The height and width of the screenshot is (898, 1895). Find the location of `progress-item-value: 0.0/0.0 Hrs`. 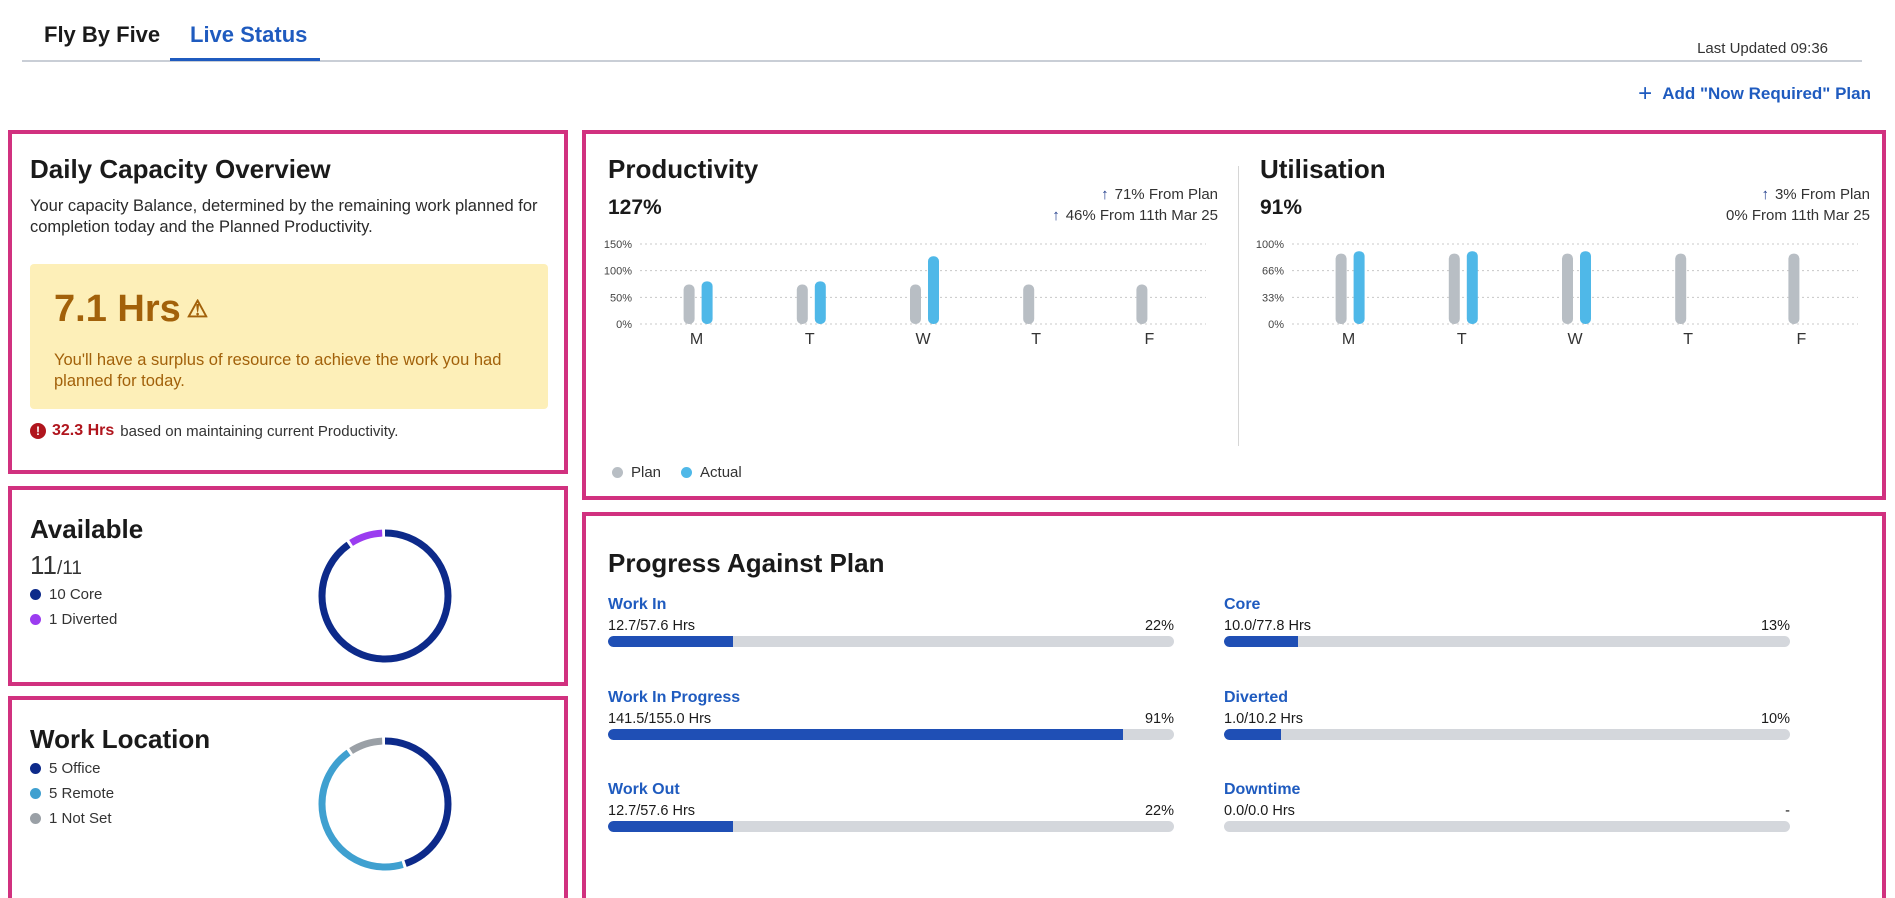

progress-item-value: 0.0/0.0 Hrs is located at coordinates (1259, 811).